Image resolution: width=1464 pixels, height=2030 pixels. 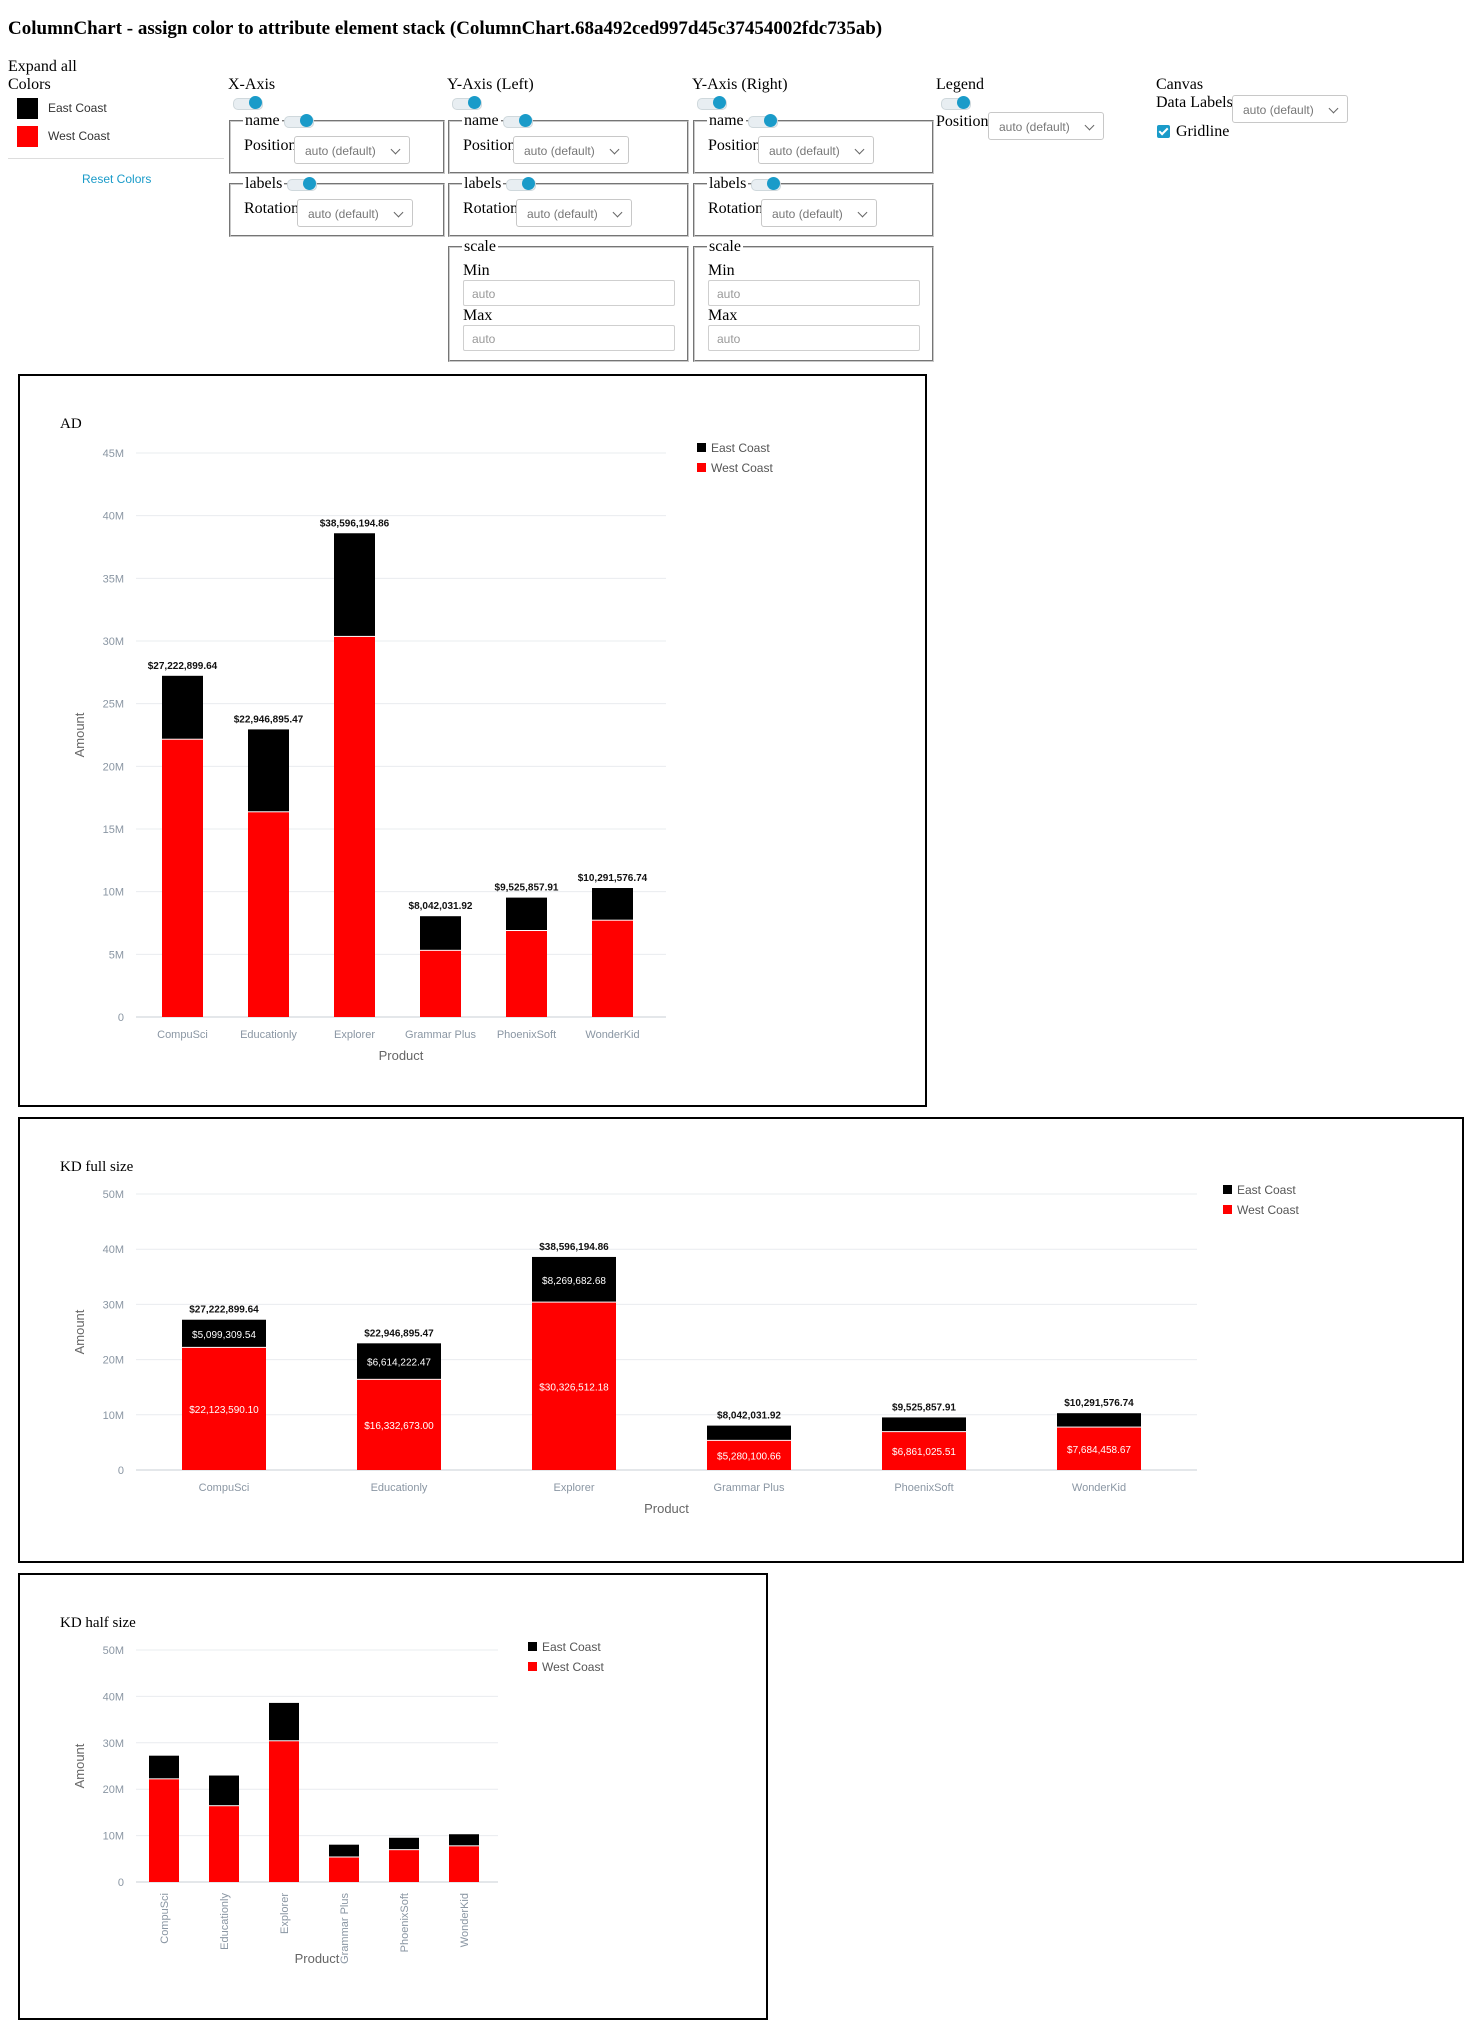 I want to click on segment-label-east-coast: $5,099,309.54, so click(x=224, y=1335).